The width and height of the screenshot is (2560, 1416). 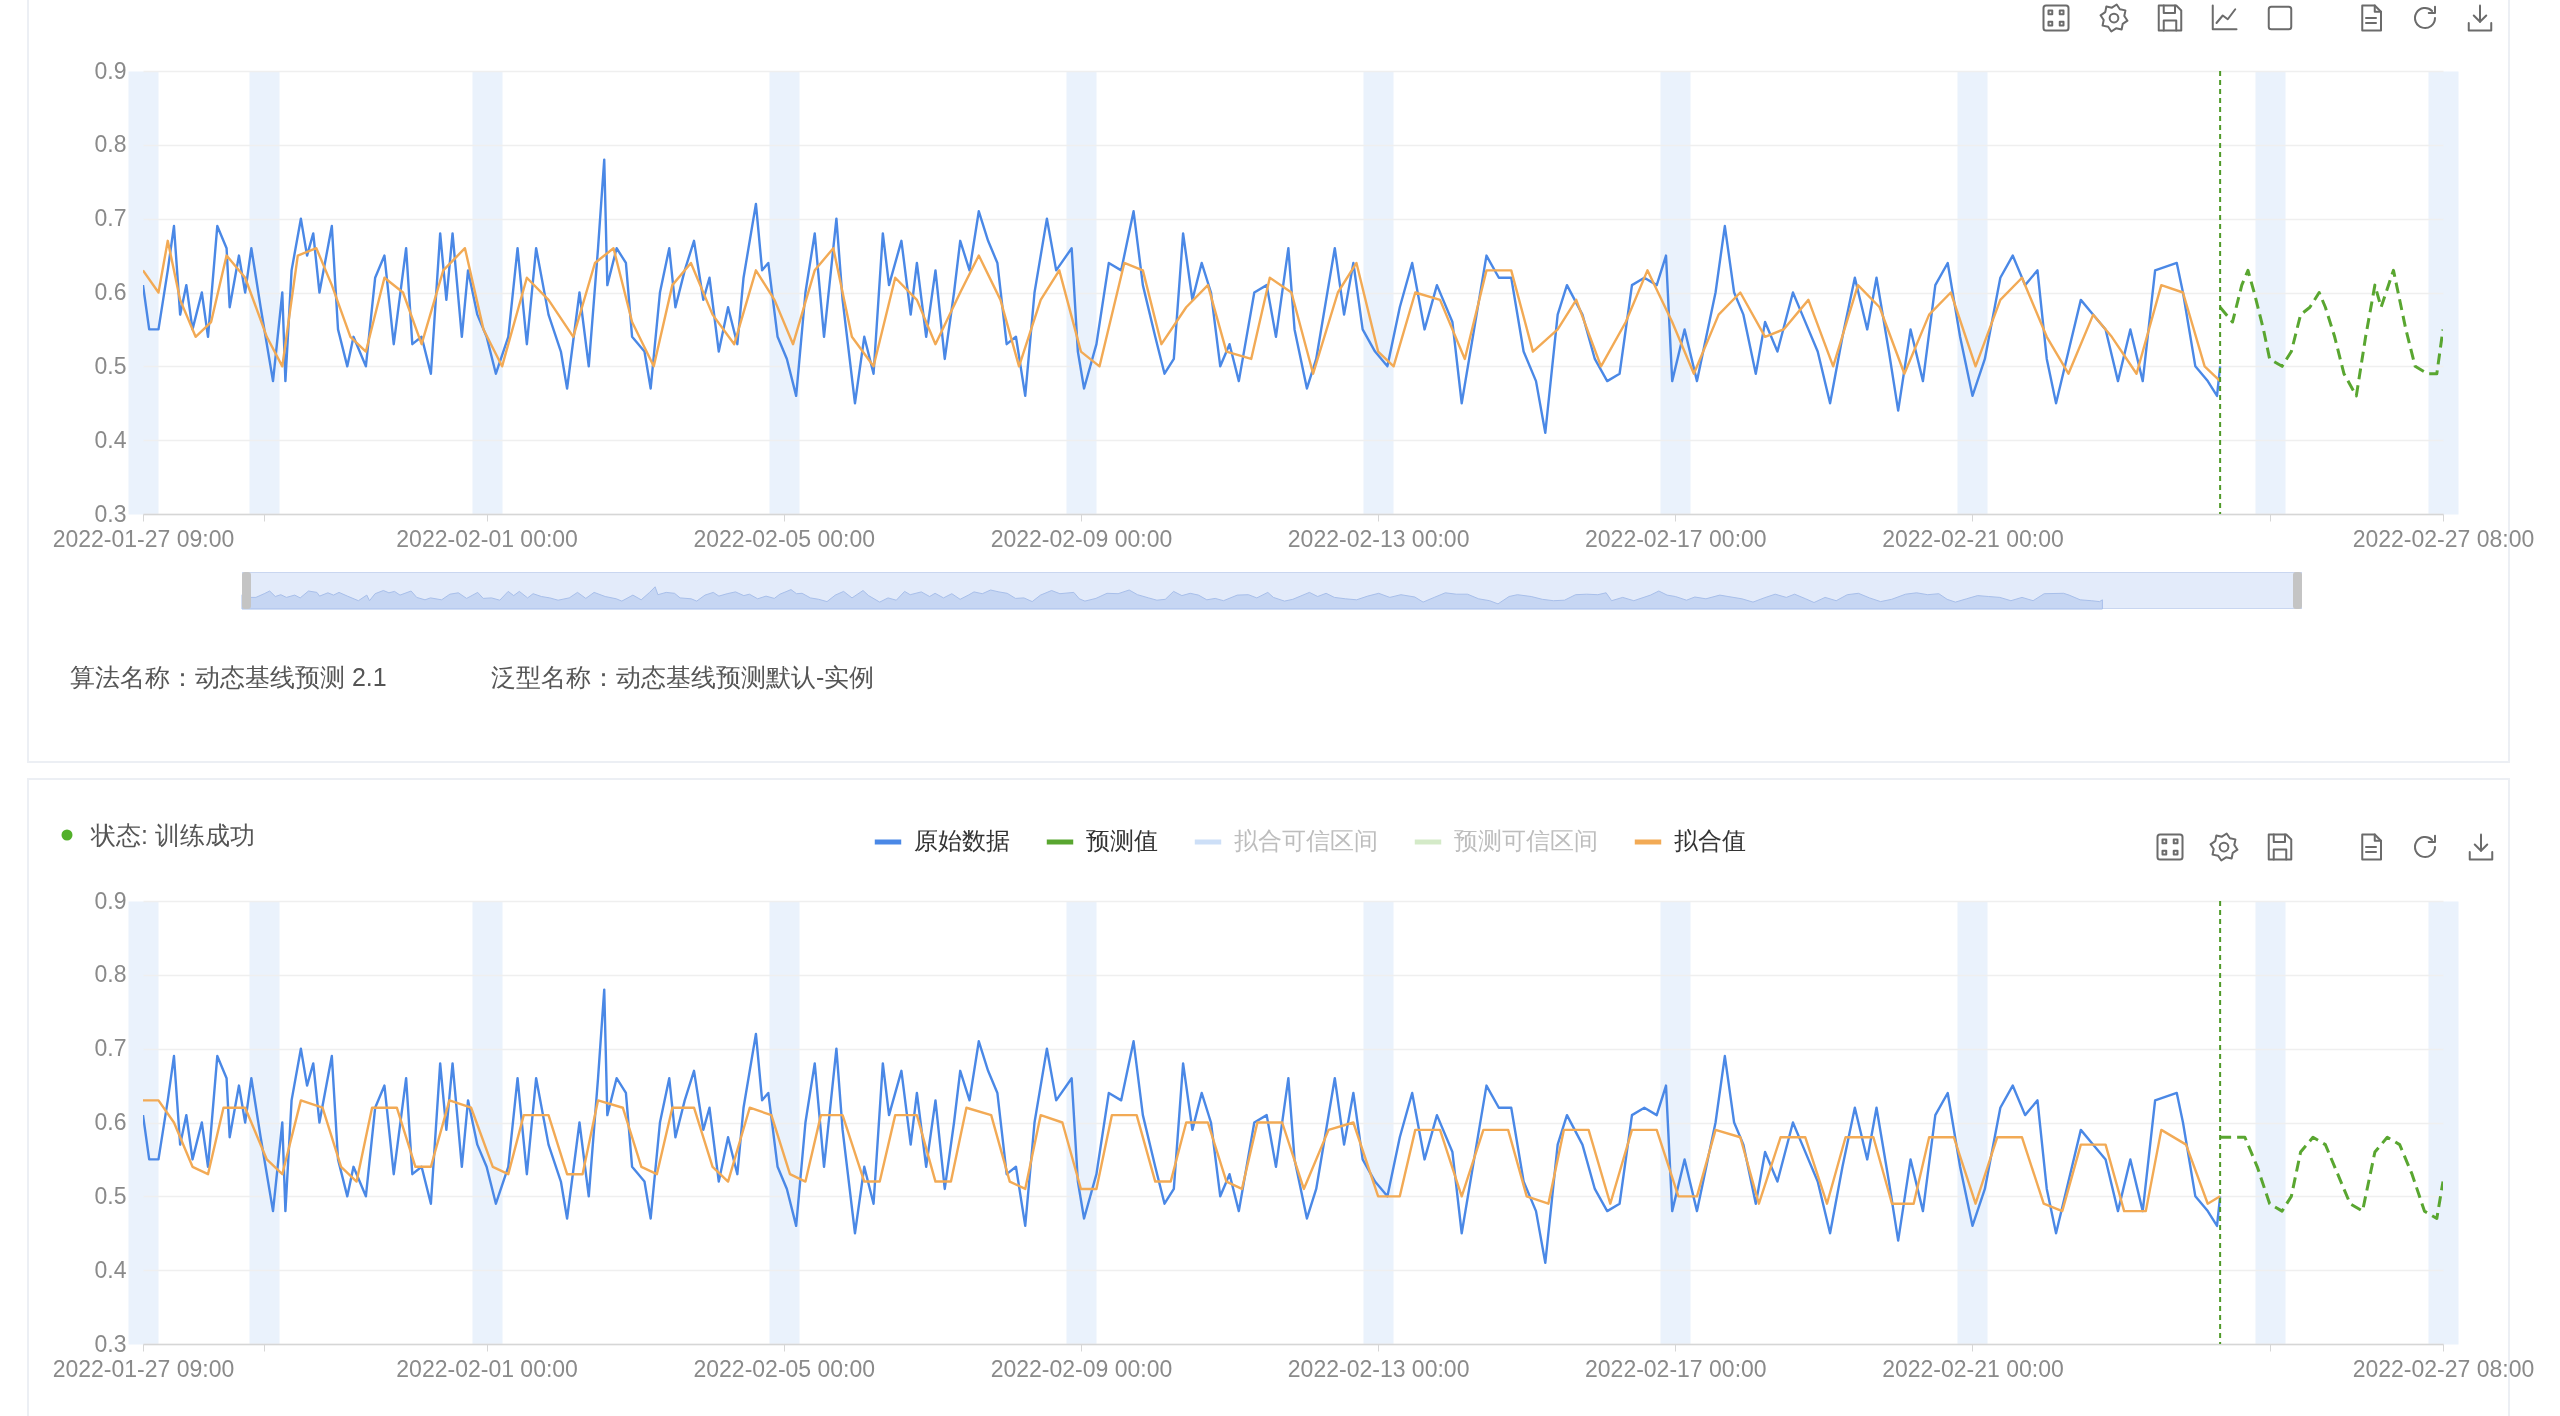 What do you see at coordinates (683, 677) in the screenshot?
I see `text: 泛型名称：动态基线预测默认-实例` at bounding box center [683, 677].